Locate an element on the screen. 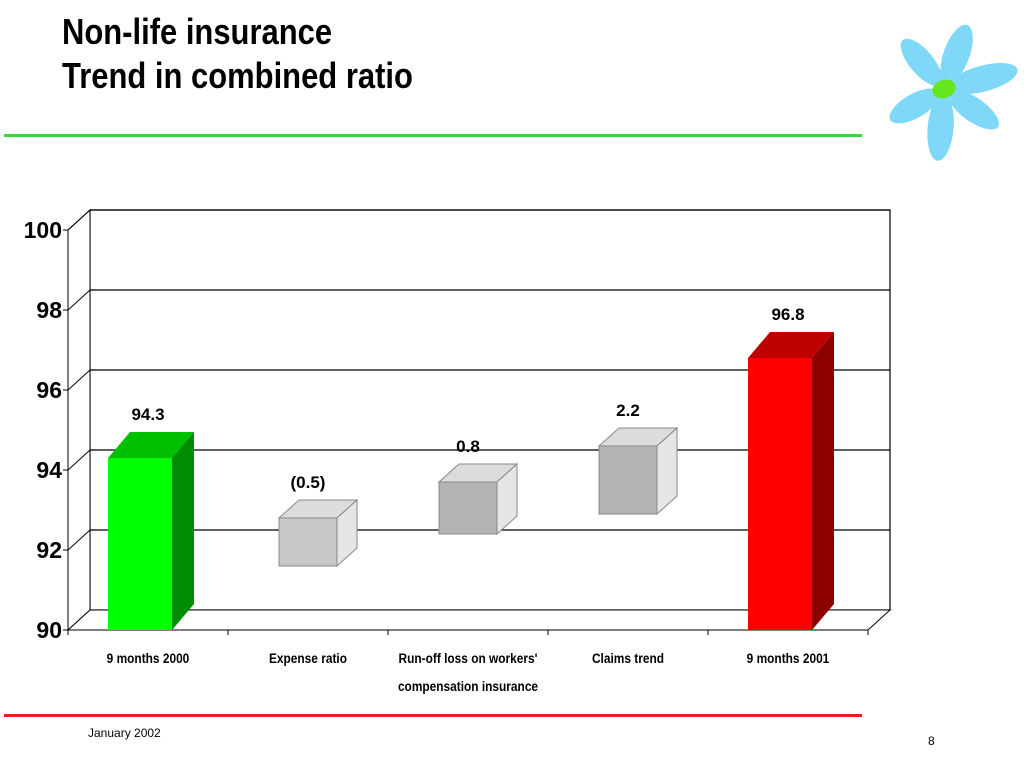 The width and height of the screenshot is (1024, 768). flower-petals is located at coordinates (953, 92).